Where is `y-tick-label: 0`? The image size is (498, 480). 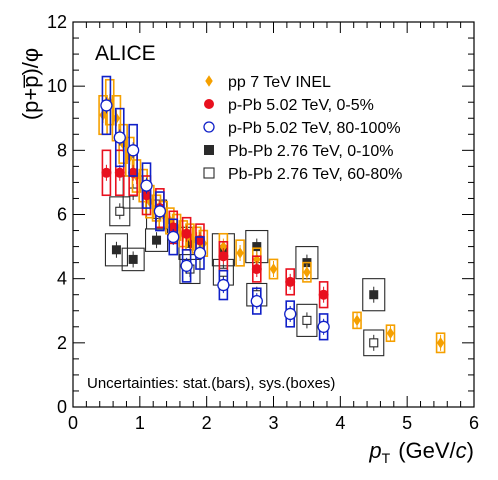
y-tick-label: 0 is located at coordinates (62, 407).